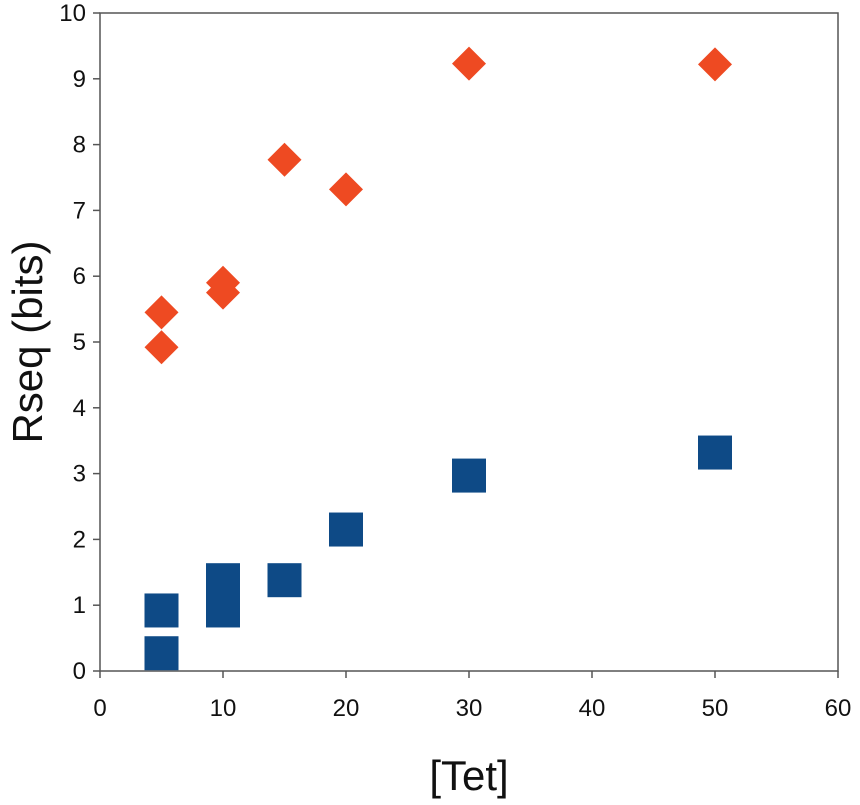 The width and height of the screenshot is (860, 805). What do you see at coordinates (79, 605) in the screenshot?
I see `y-tick-label: 1` at bounding box center [79, 605].